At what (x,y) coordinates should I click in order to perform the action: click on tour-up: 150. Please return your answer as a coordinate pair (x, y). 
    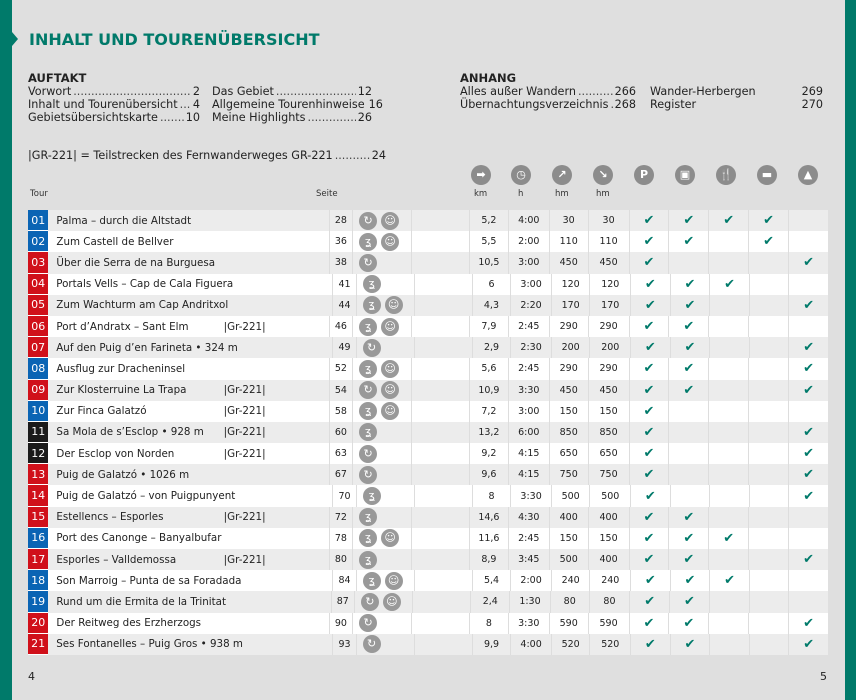
    Looking at the image, I should click on (568, 411).